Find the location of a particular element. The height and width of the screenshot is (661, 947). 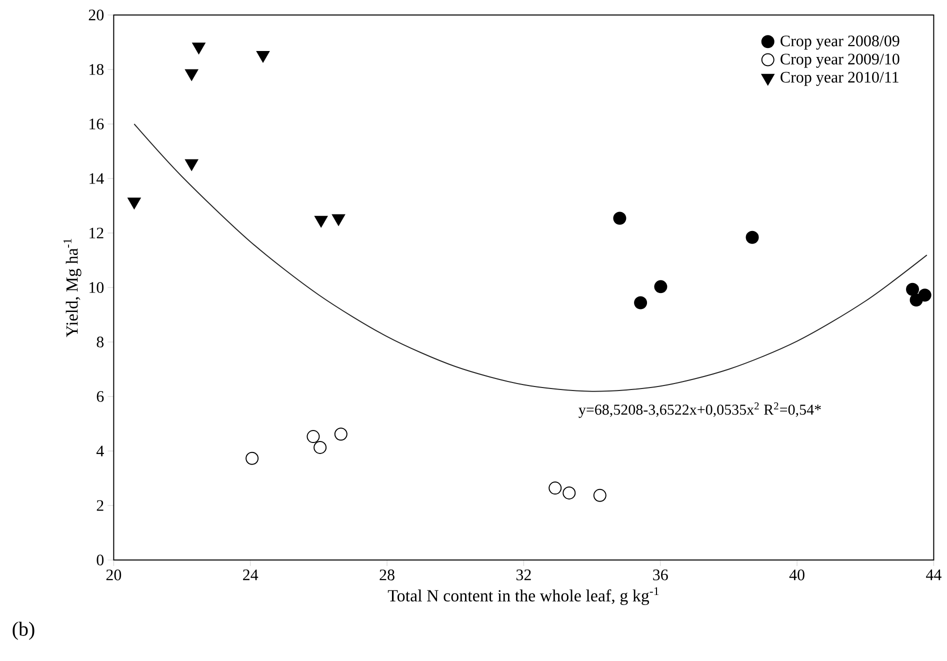

x-tick-label: 20 is located at coordinates (114, 575).